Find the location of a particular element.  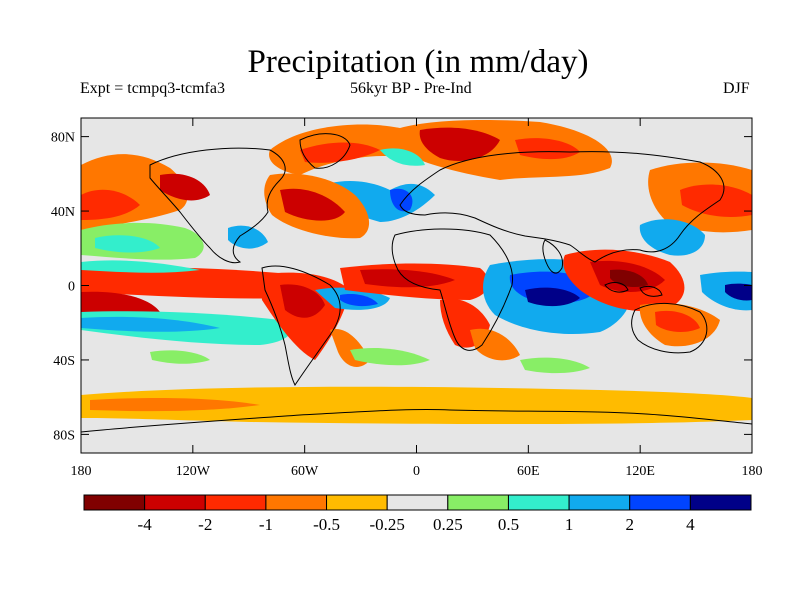

colorbar-label: 0.5 is located at coordinates (508, 524).